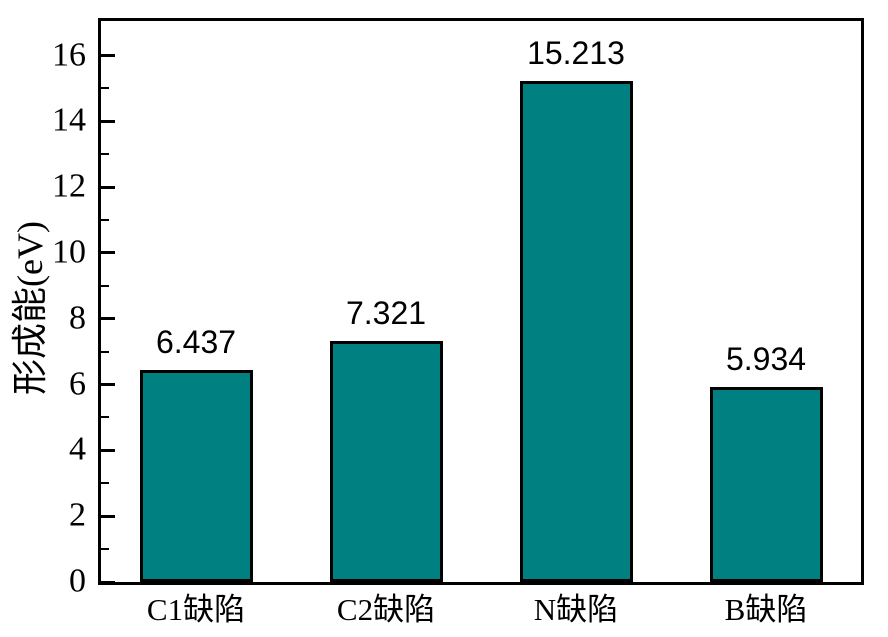 This screenshot has height=637, width=888. Describe the element at coordinates (77, 449) in the screenshot. I see `y-tick-label-4: 4` at that location.